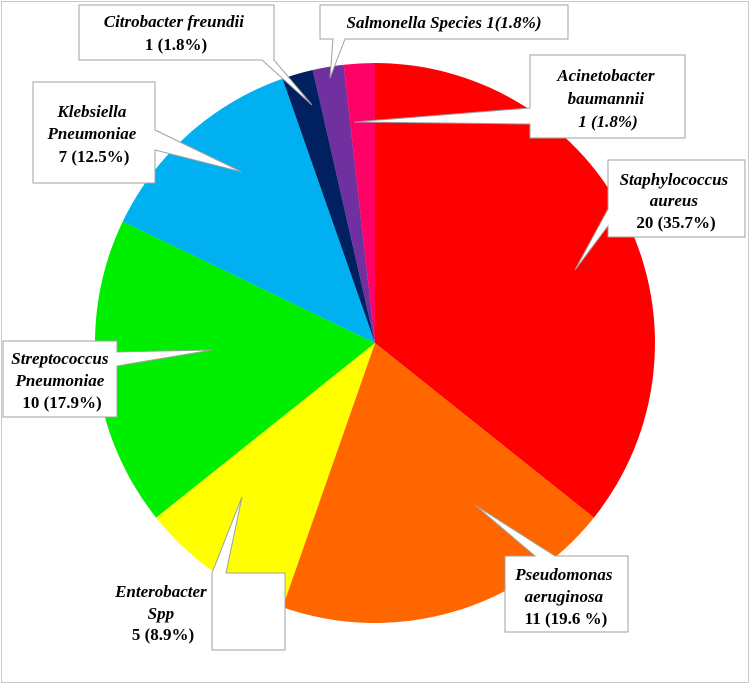 This screenshot has height=684, width=750. I want to click on callout-pseudomonas: Pseudomonas aeruginosa 11 (19.6 %), so click(551, 568).